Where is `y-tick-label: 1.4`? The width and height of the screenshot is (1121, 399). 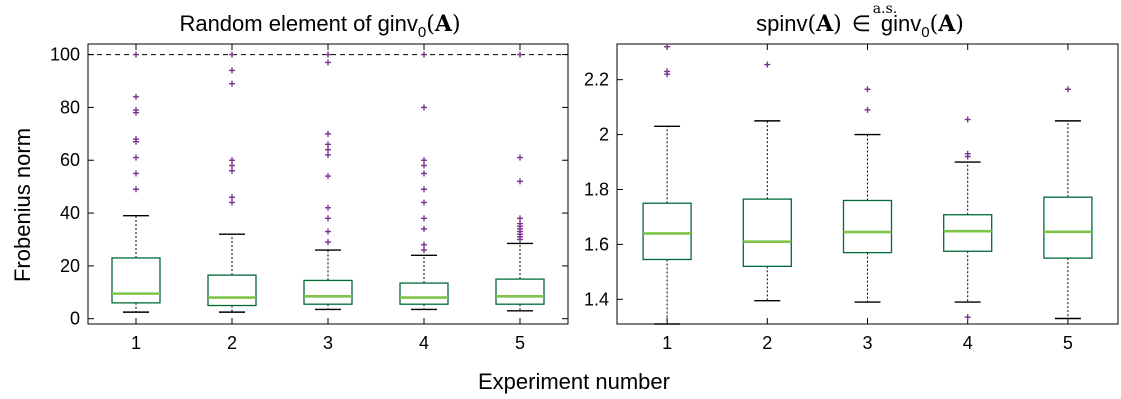
y-tick-label: 1.4 is located at coordinates (596, 299).